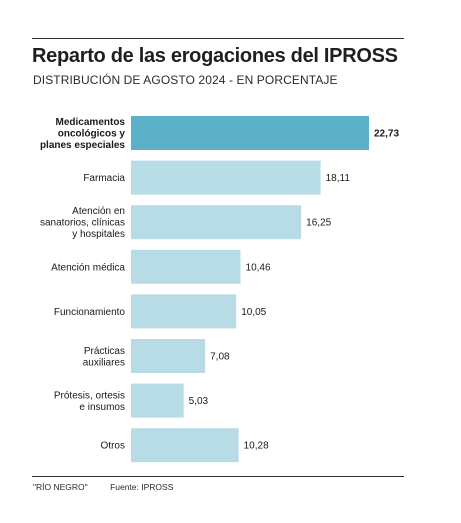  What do you see at coordinates (220, 357) in the screenshot?
I see `value-label-6: 7,08` at bounding box center [220, 357].